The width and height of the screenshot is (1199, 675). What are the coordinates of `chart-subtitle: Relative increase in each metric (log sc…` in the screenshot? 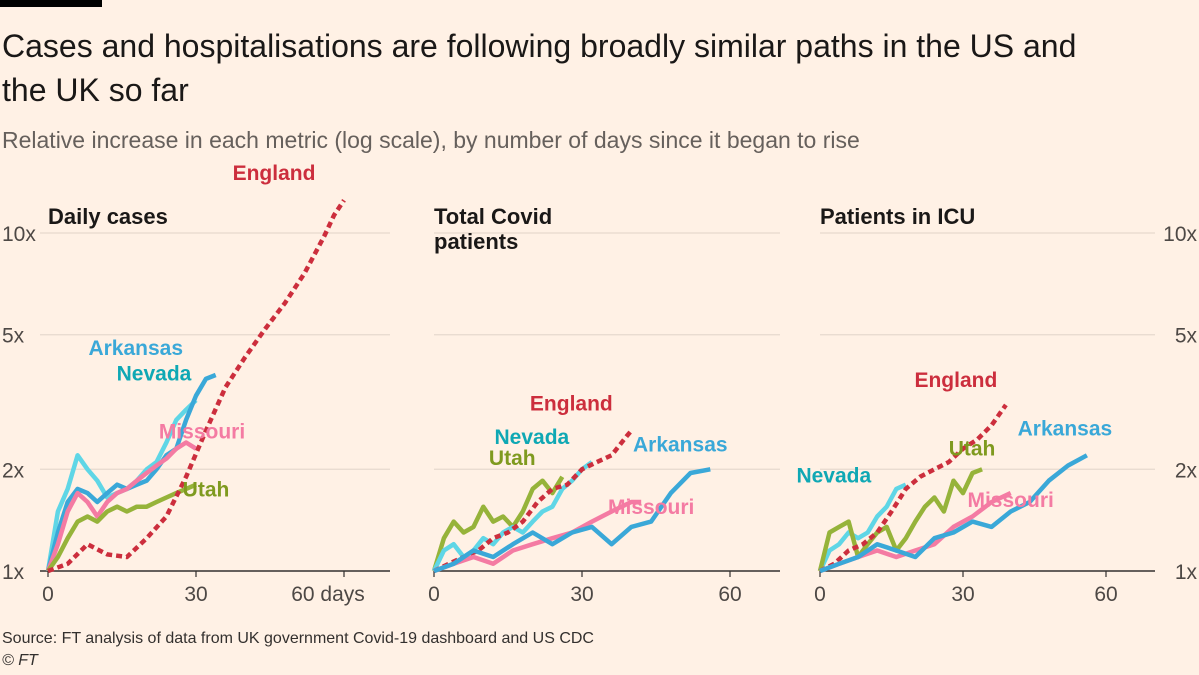 It's located at (431, 140).